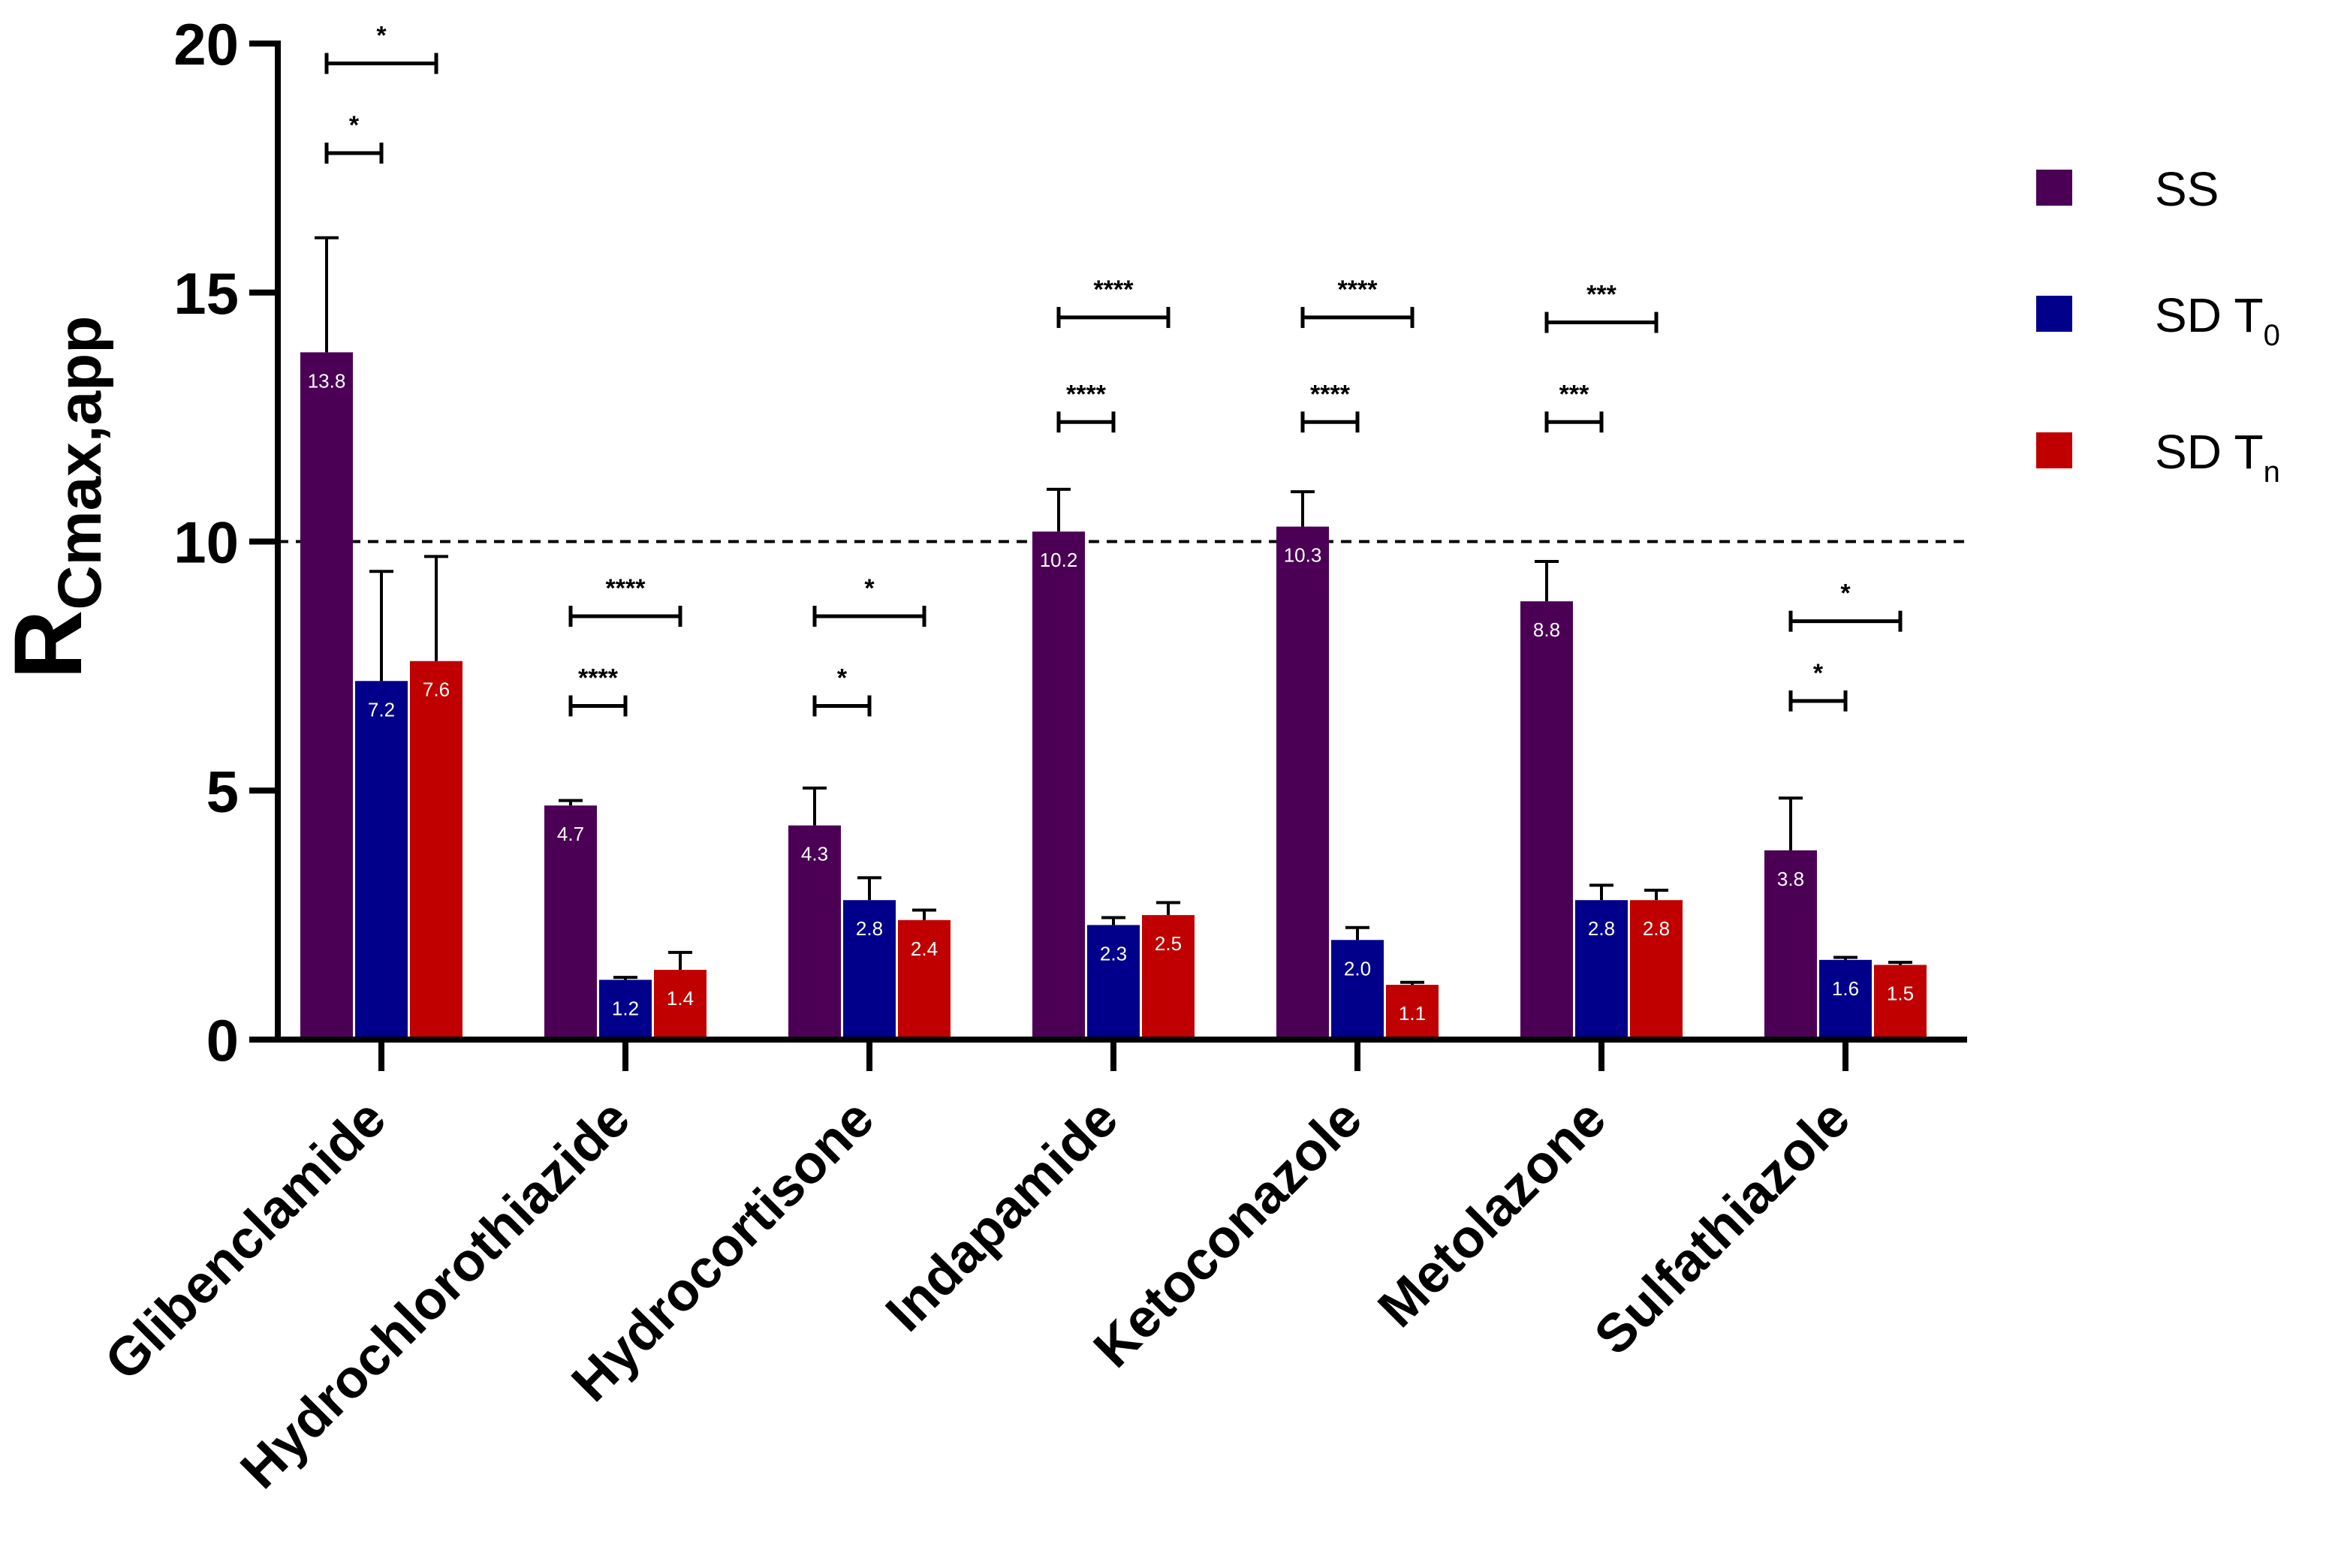 The height and width of the screenshot is (1568, 2326). What do you see at coordinates (206, 44) in the screenshot?
I see `y-tick-label: 20` at bounding box center [206, 44].